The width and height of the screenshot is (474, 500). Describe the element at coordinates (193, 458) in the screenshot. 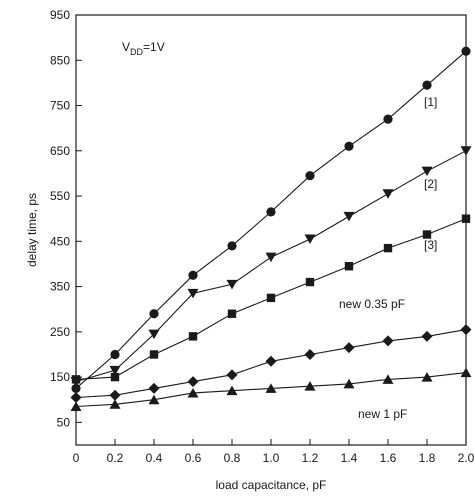

I see `x-tick-label: 0.6` at that location.